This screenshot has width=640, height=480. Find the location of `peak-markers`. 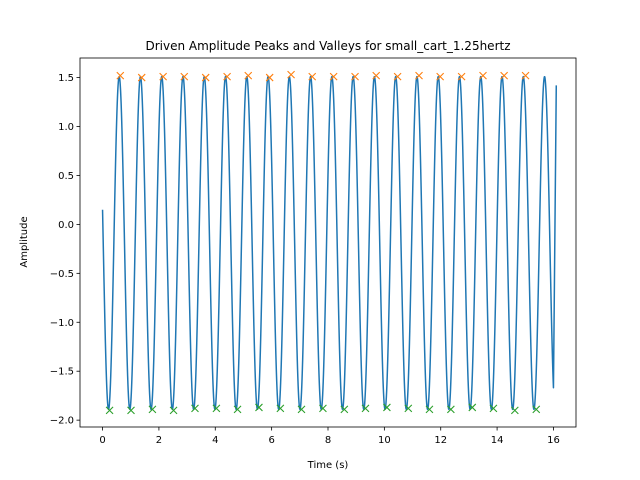

peak-markers is located at coordinates (323, 76).